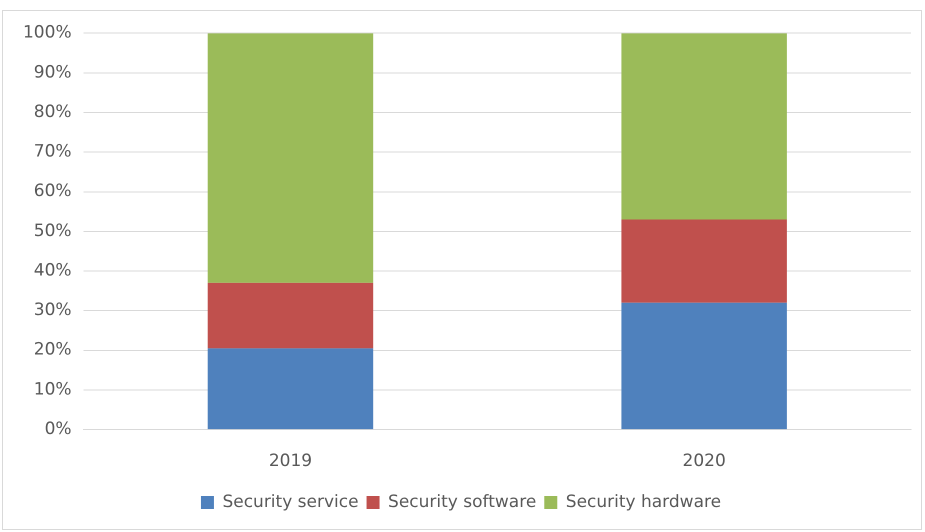 Image resolution: width=925 pixels, height=532 pixels. Describe the element at coordinates (290, 461) in the screenshot. I see `x-tick-label: 2019` at that location.